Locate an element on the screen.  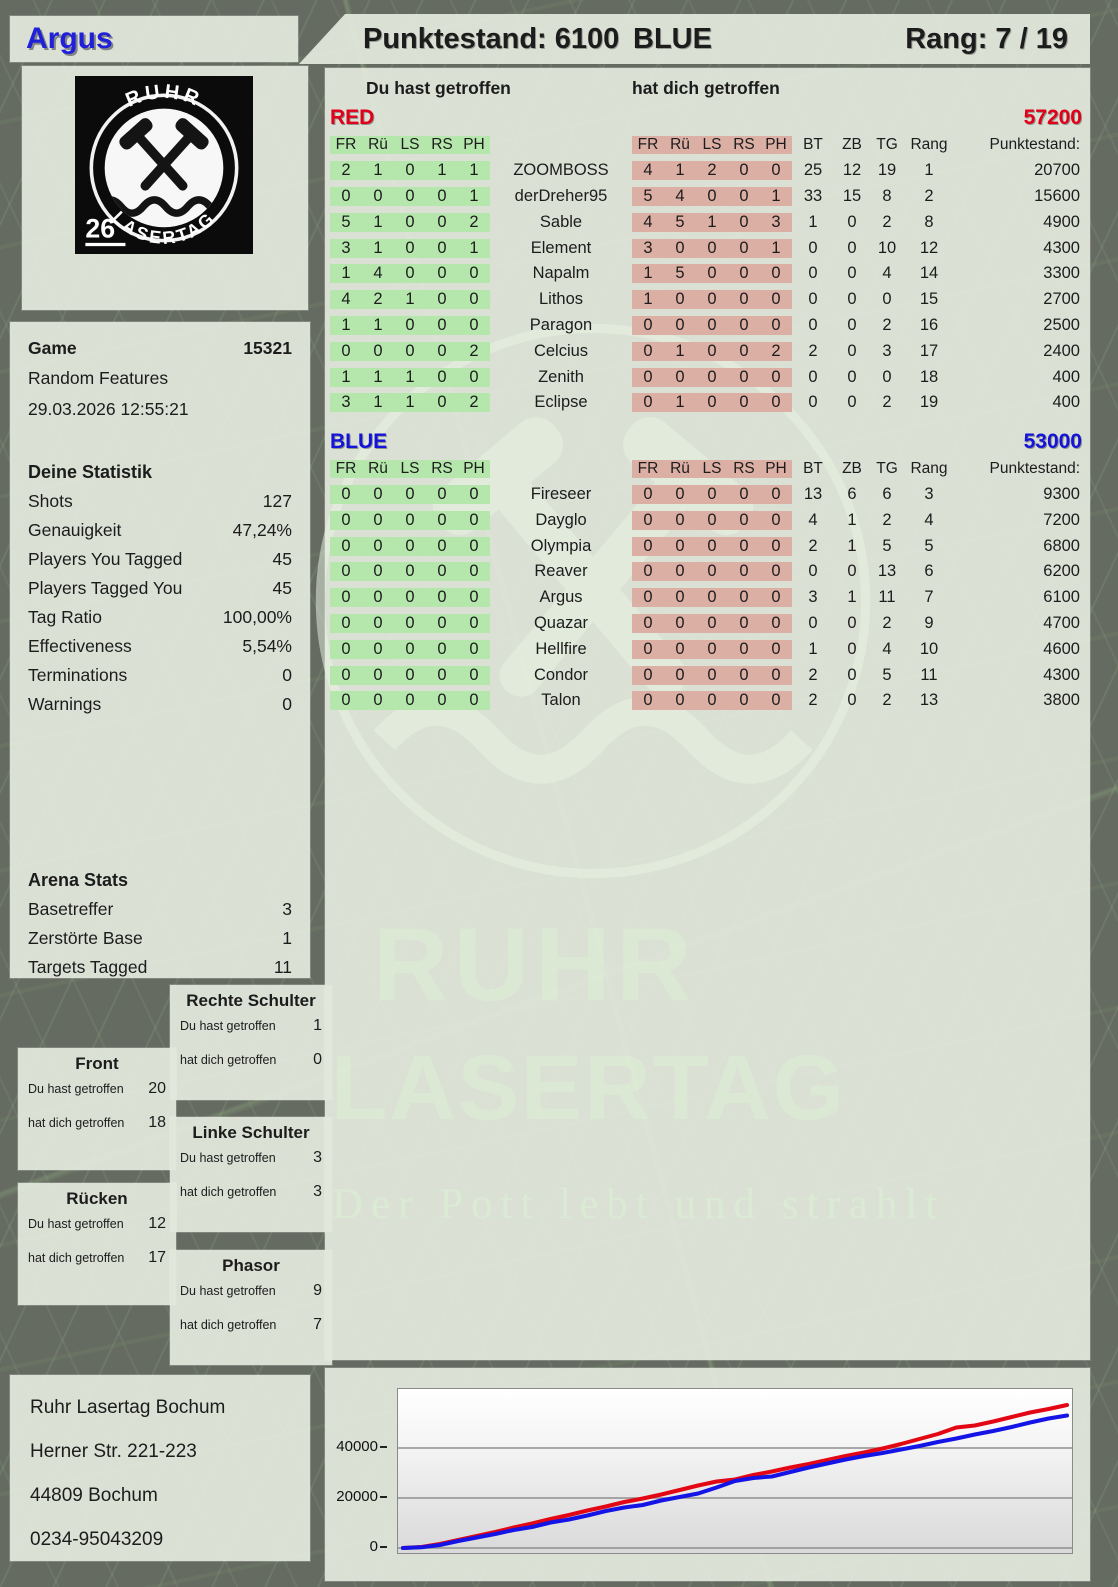
zone-hit-label: Du hast getroffen is located at coordinates (228, 1026).